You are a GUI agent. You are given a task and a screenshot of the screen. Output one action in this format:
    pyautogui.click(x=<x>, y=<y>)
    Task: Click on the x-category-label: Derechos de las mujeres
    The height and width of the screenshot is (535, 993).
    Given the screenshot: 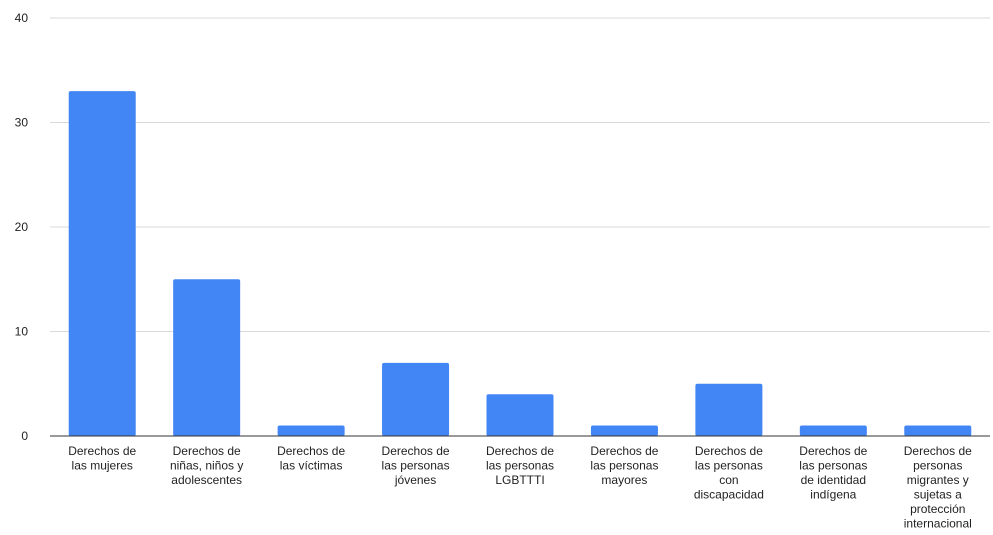 What is the action you would take?
    pyautogui.click(x=102, y=458)
    